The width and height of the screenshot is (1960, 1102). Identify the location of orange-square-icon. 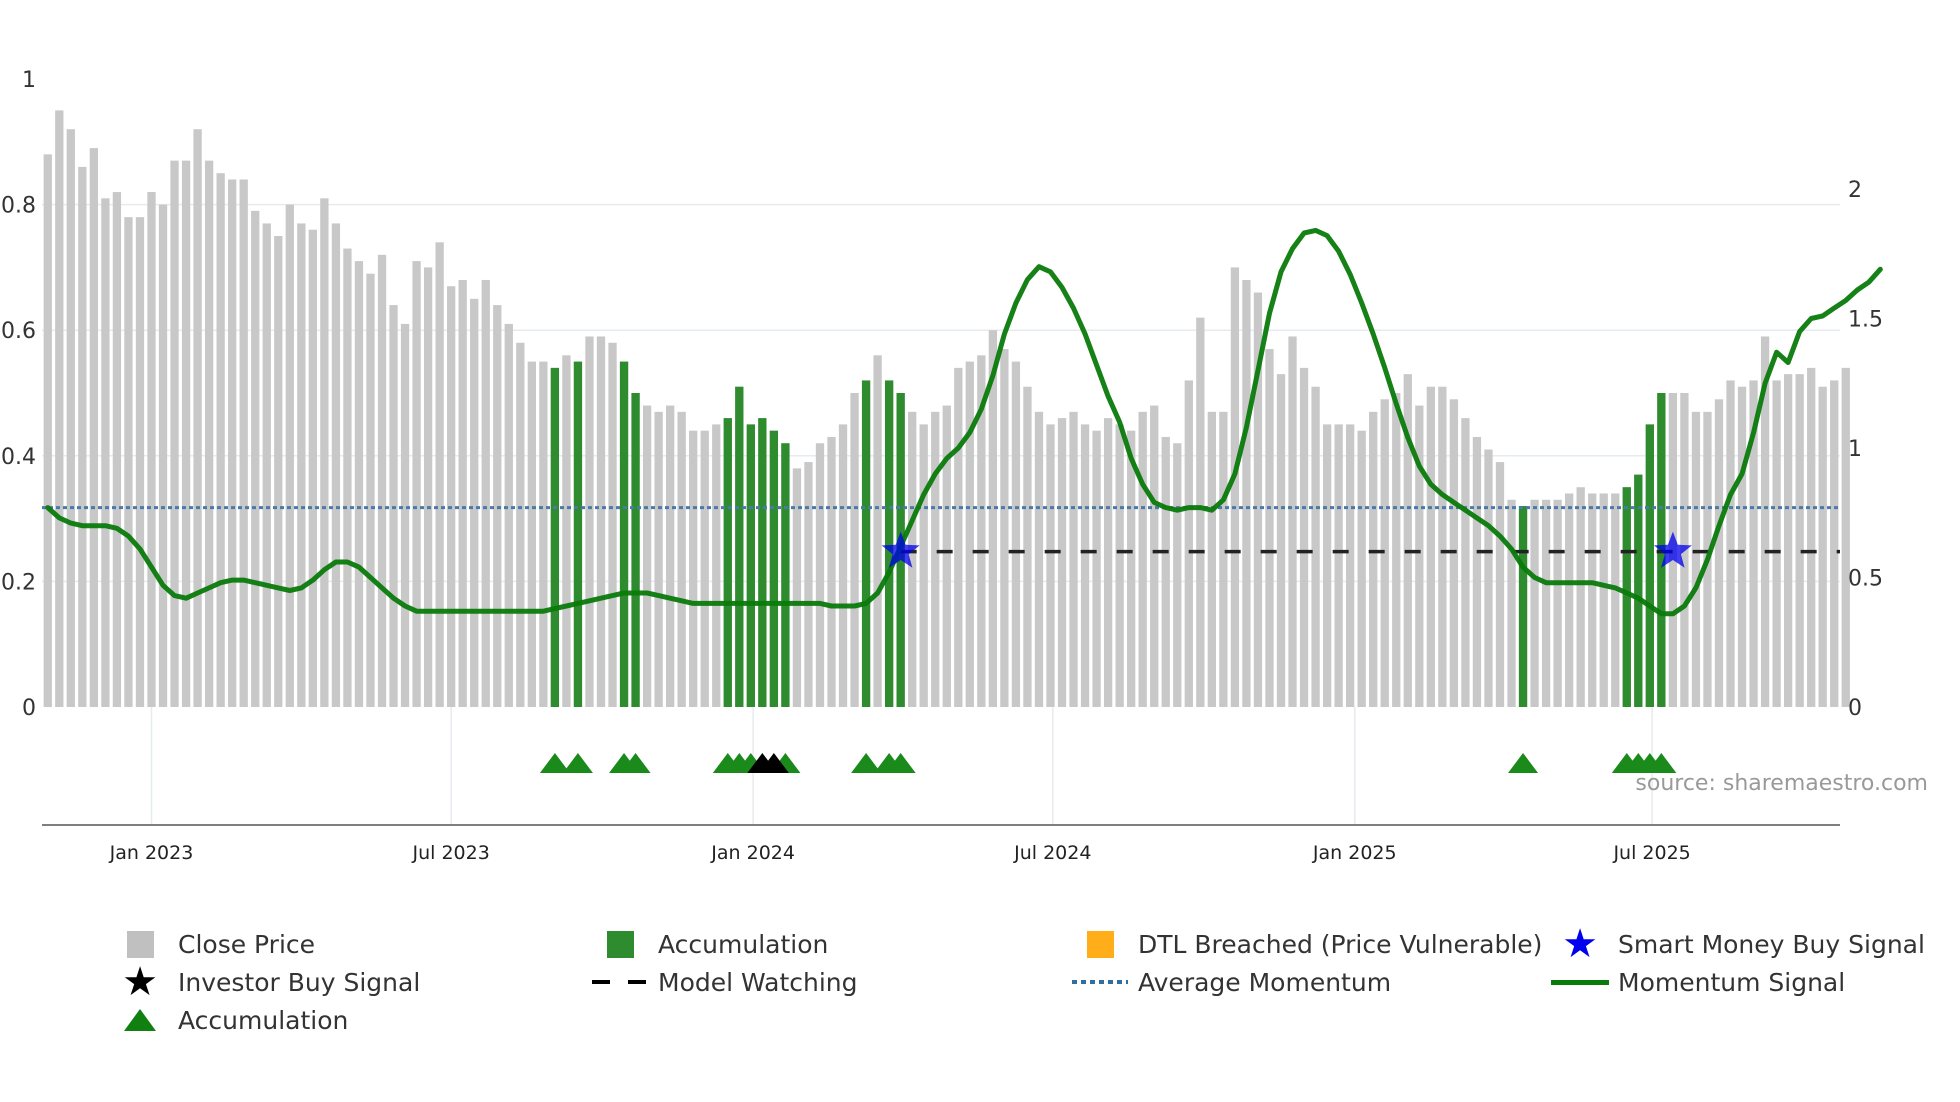
(1100, 944).